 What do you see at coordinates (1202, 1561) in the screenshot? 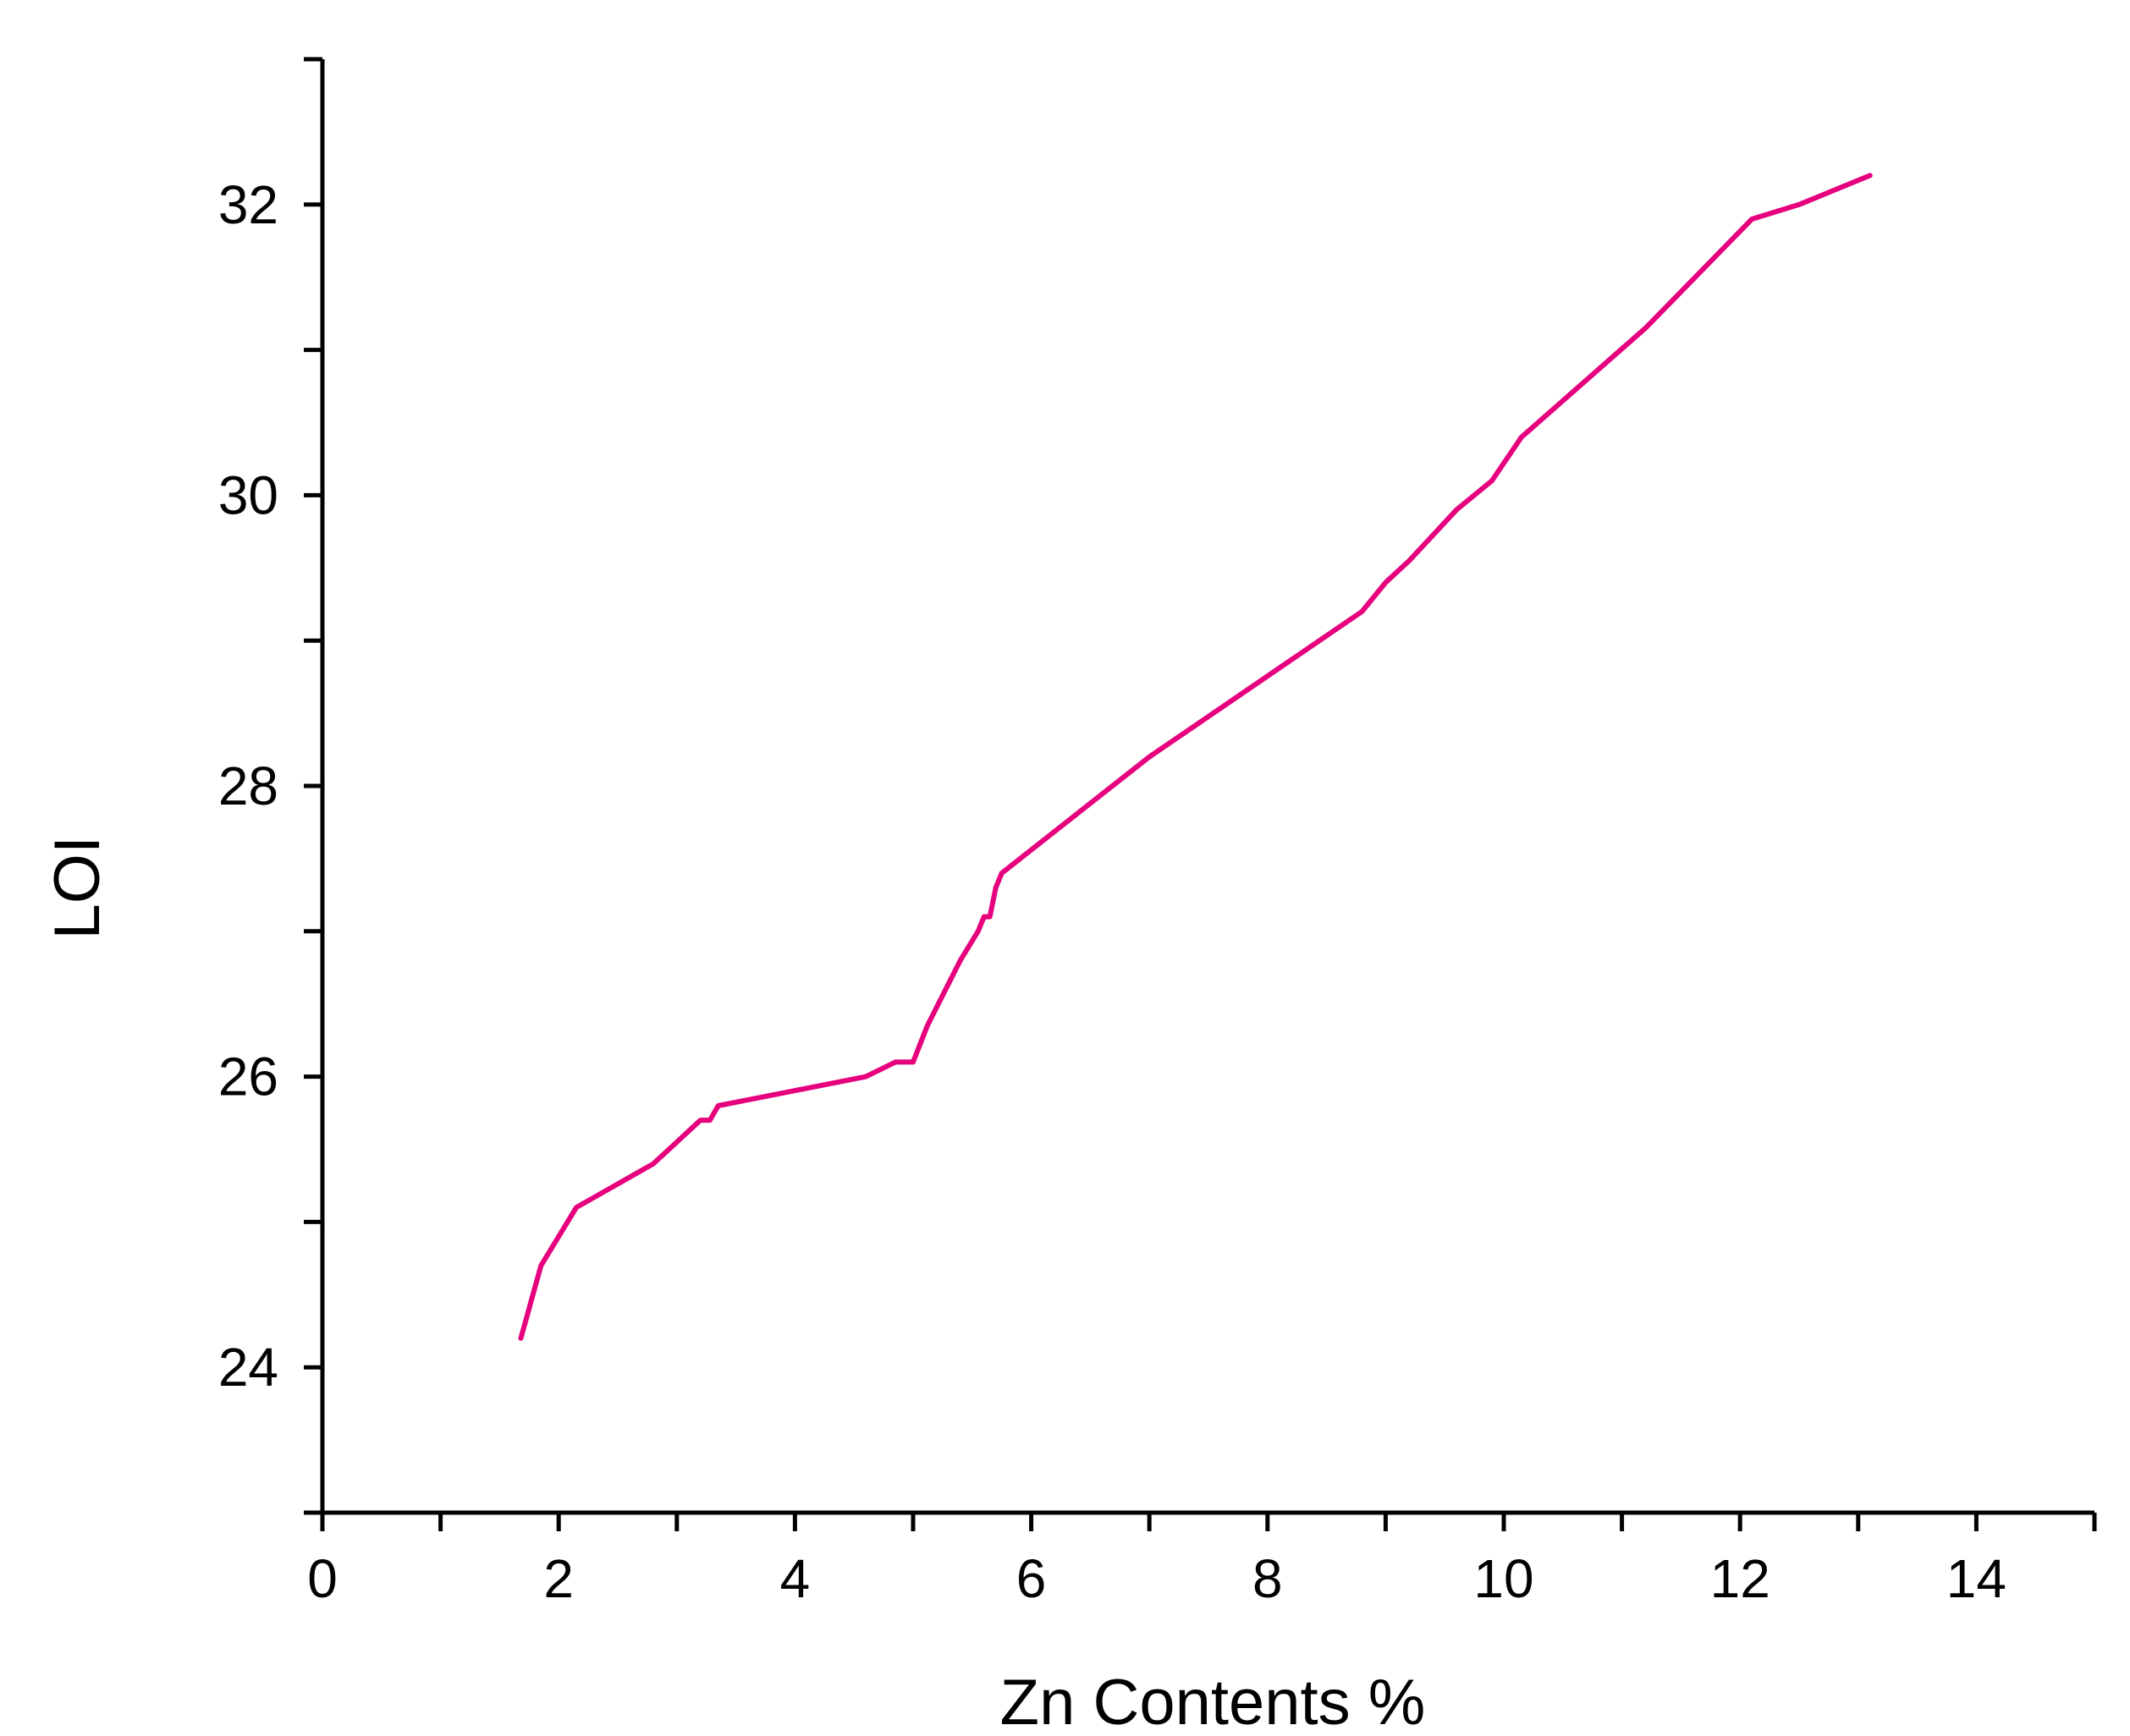
I see `x-axis-ticks: 0 2 4 6 8 10 12 14` at bounding box center [1202, 1561].